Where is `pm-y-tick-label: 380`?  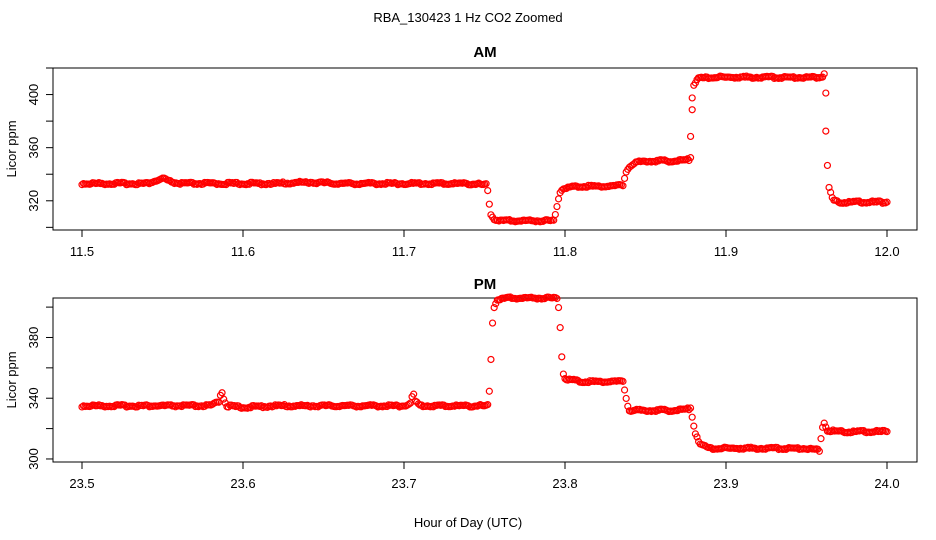
pm-y-tick-label: 380 is located at coordinates (33, 338).